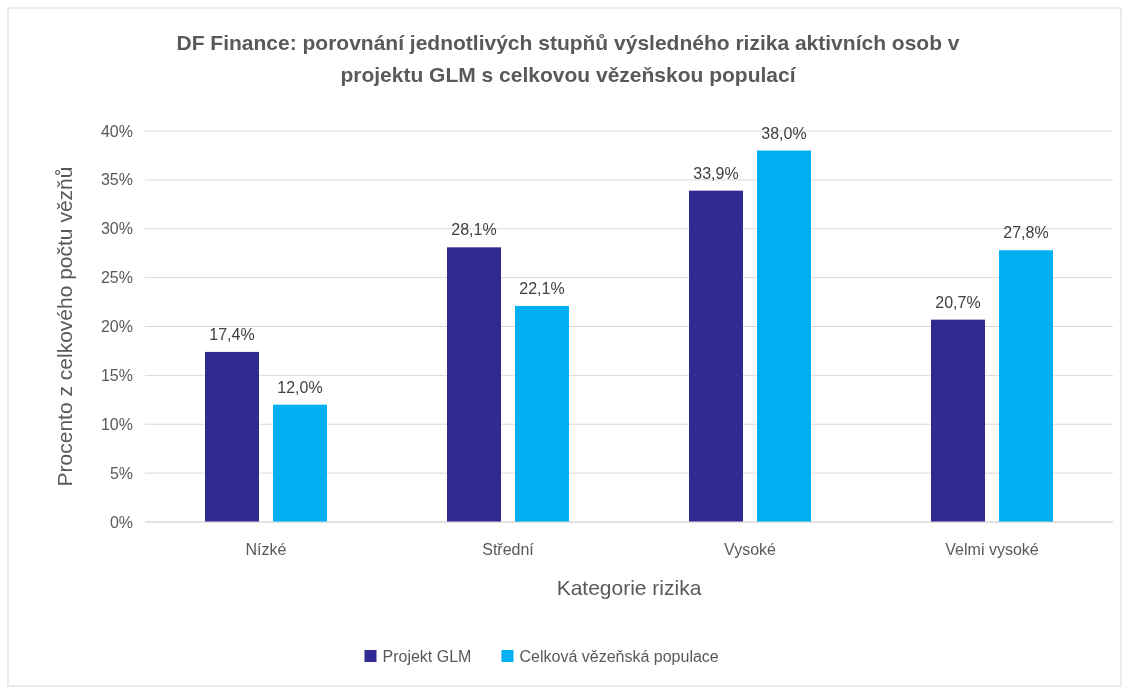 This screenshot has width=1129, height=687. I want to click on x-tick-label: Střední, so click(508, 549).